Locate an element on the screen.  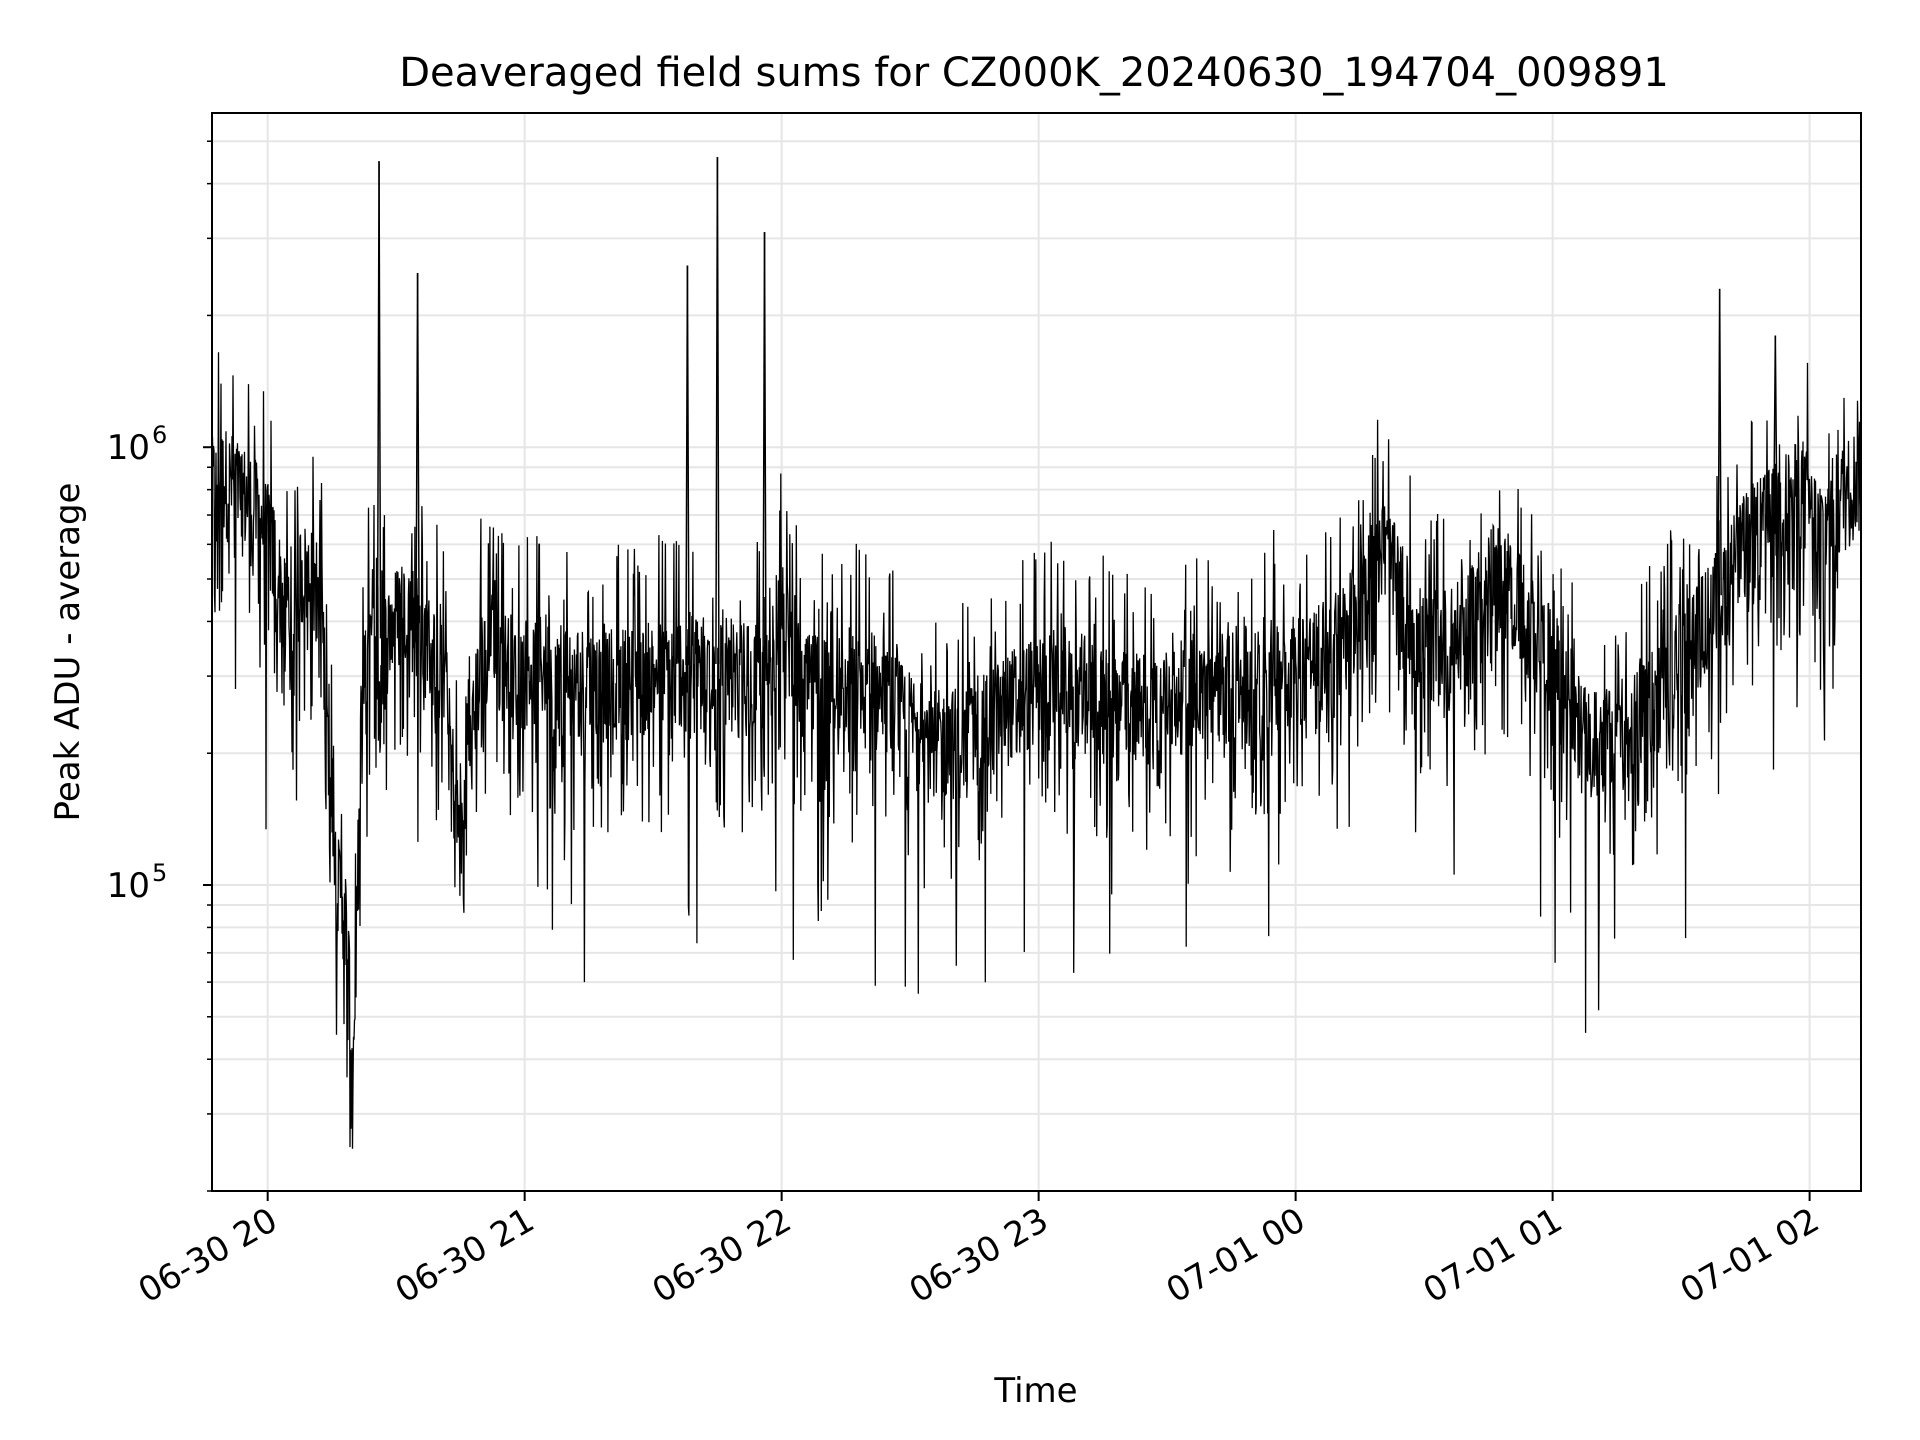
x-axis-label: Time is located at coordinates (1035, 1391).